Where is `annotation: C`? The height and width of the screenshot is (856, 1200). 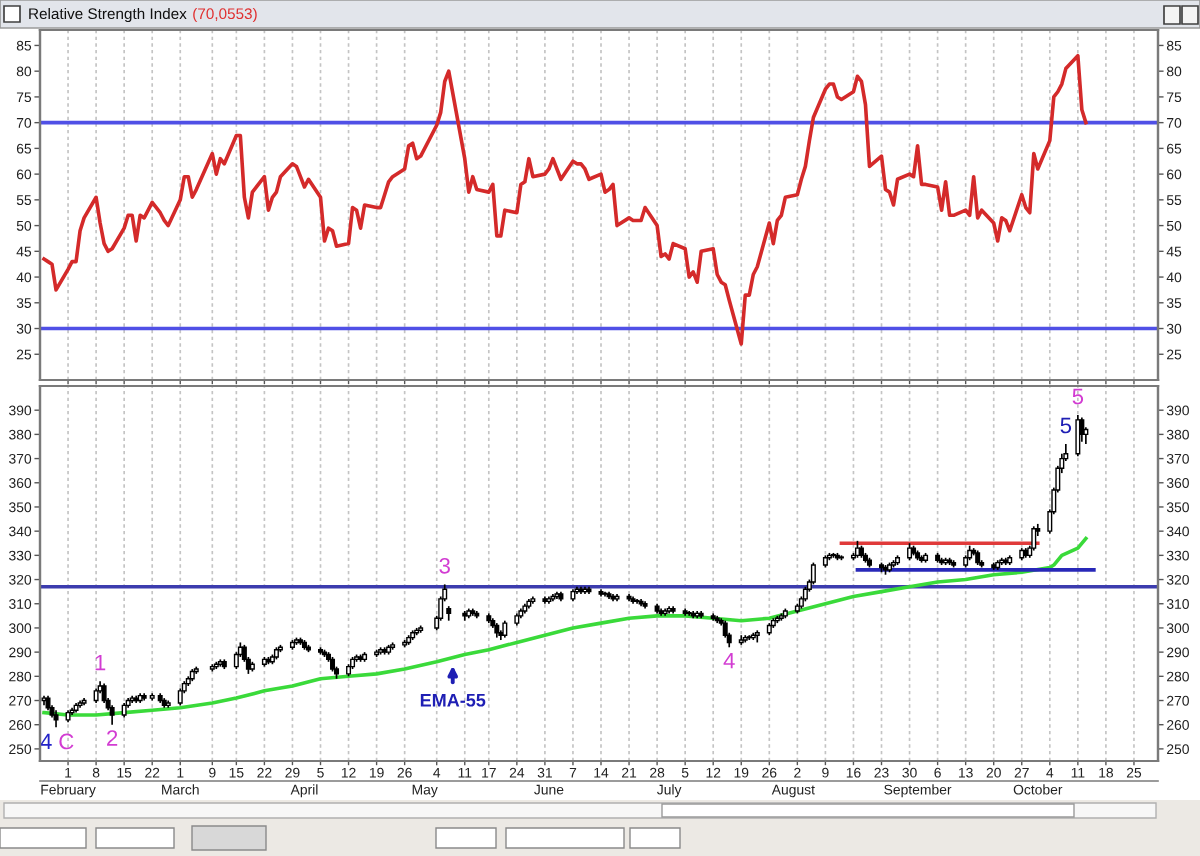 annotation: C is located at coordinates (66, 741).